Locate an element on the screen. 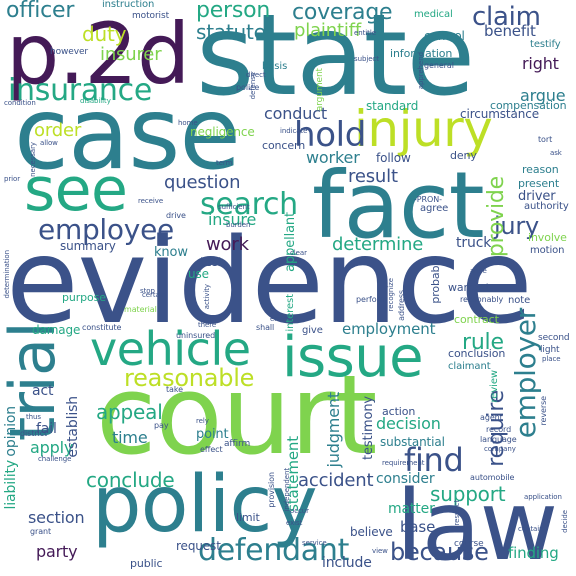 The height and width of the screenshot is (576, 576). word-negligence: negligence is located at coordinates (222, 132).